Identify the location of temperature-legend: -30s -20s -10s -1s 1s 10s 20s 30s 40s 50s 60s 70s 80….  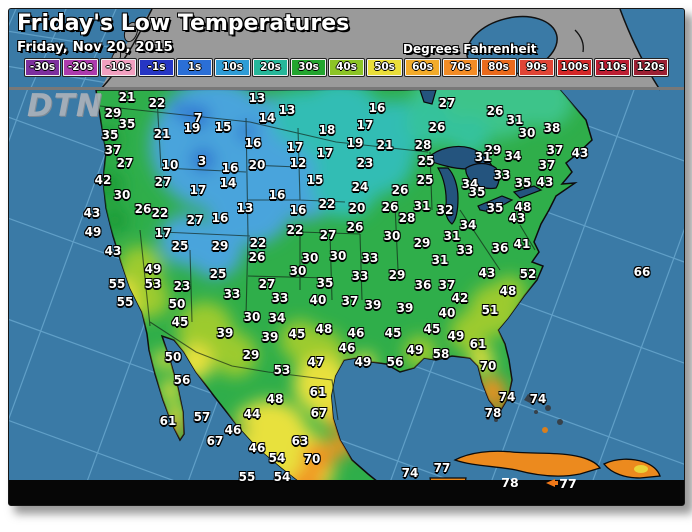
(346, 67).